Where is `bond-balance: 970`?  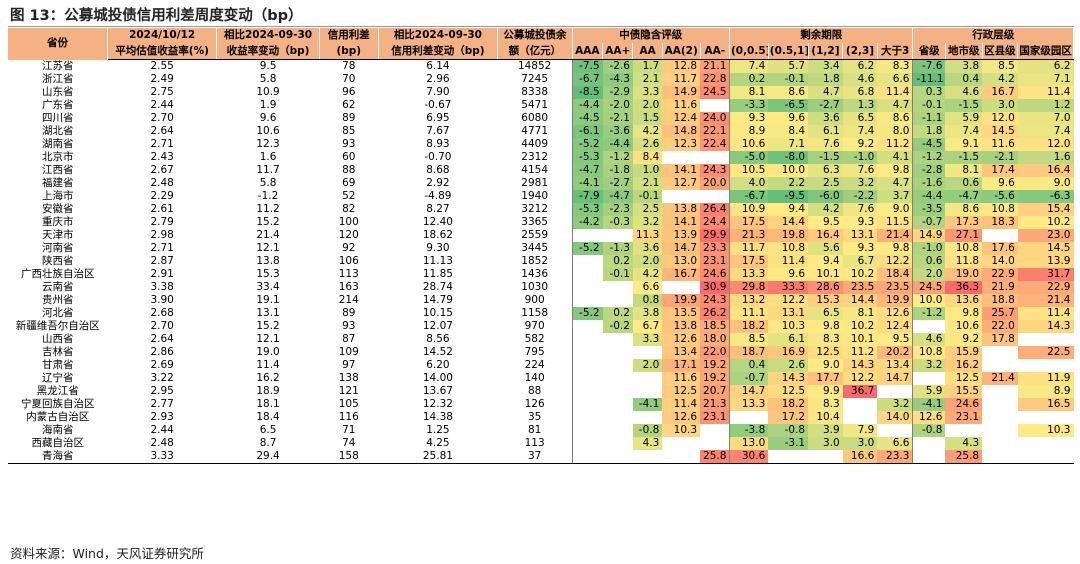 bond-balance: 970 is located at coordinates (535, 326).